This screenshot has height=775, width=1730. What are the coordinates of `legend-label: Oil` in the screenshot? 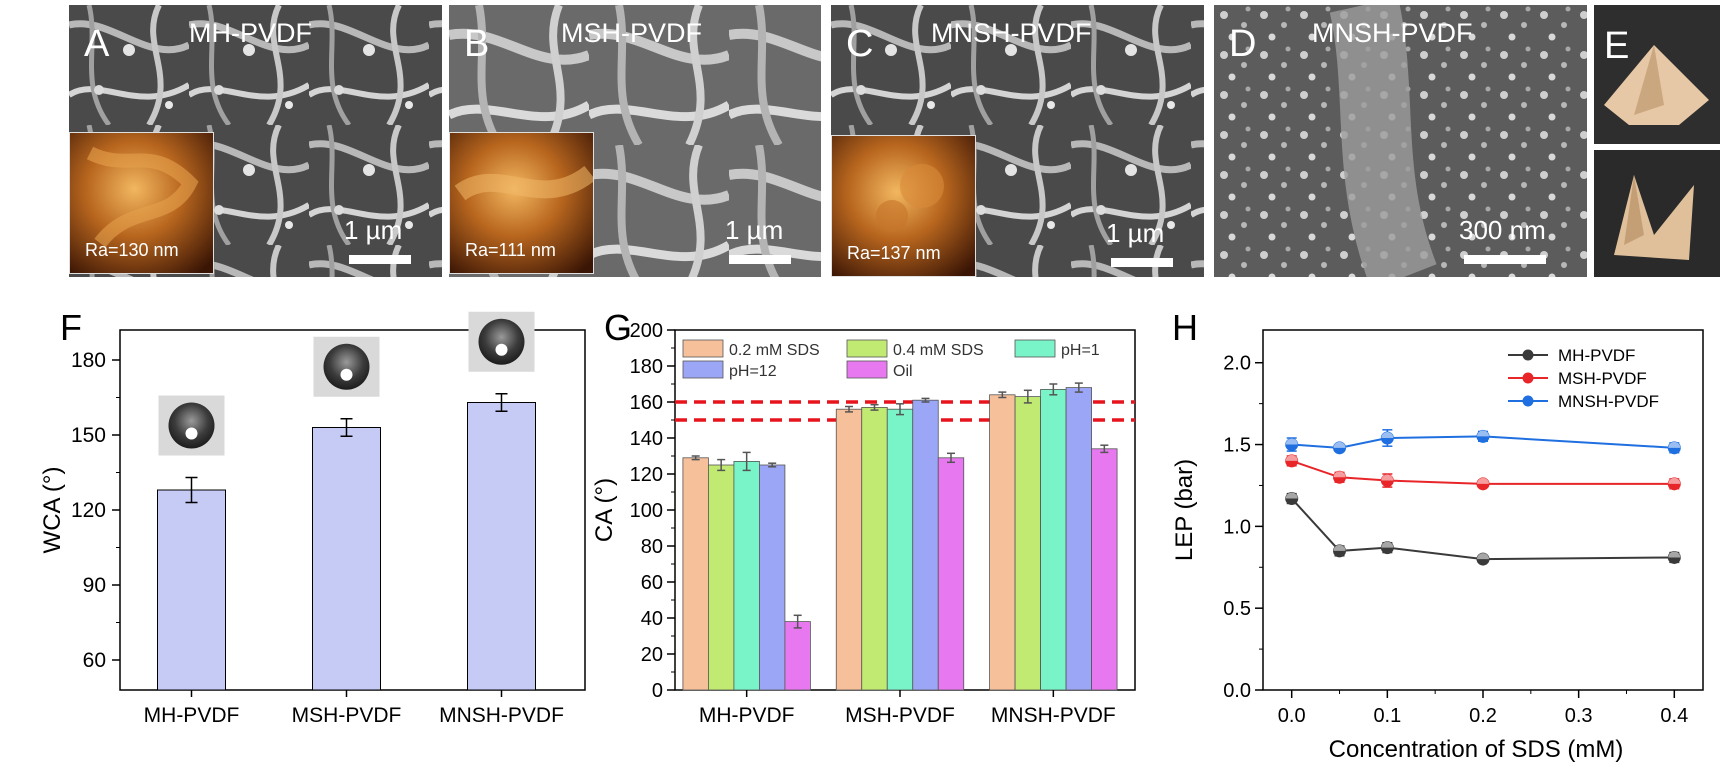 It's located at (903, 371).